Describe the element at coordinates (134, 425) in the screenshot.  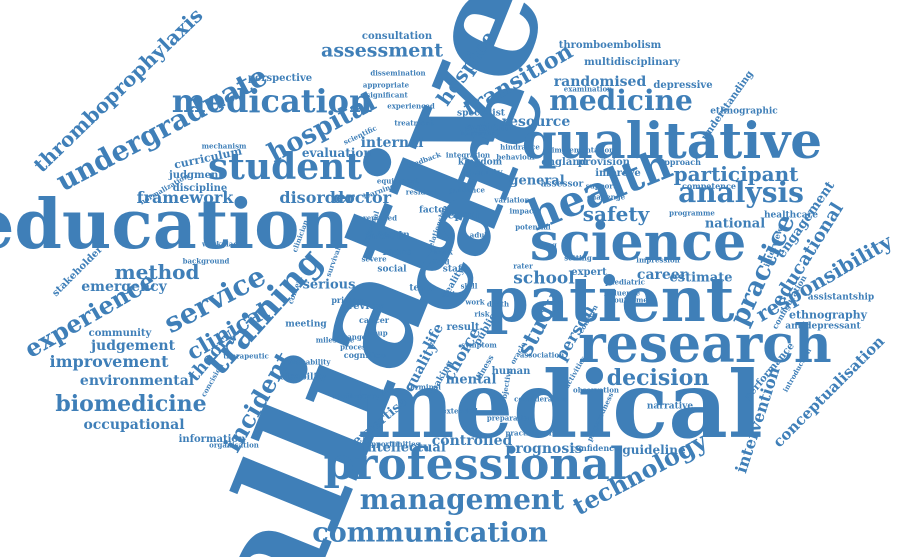
I see `word-occupational: occupational` at that location.